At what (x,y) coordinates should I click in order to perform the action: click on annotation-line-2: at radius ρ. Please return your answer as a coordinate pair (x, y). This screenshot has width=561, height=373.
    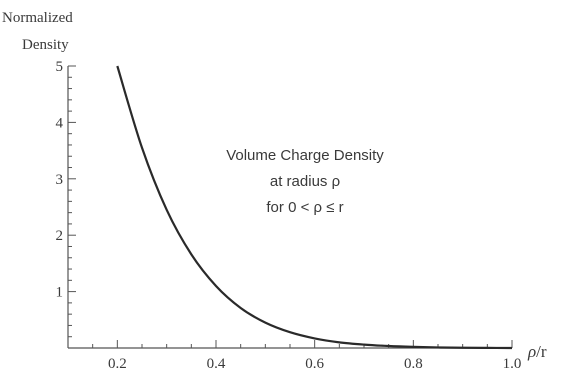
    Looking at the image, I should click on (305, 181).